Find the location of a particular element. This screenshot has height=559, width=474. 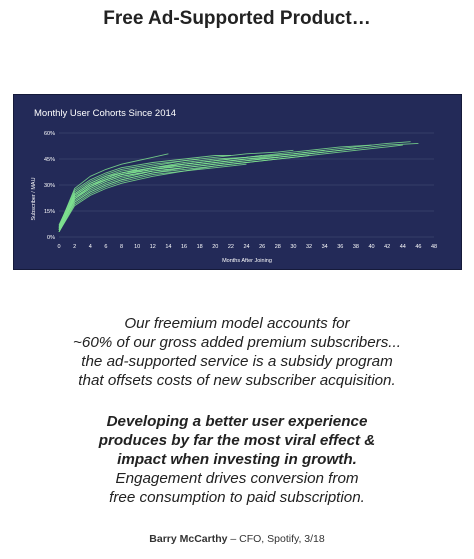

x-tick-label: 42 is located at coordinates (387, 247).